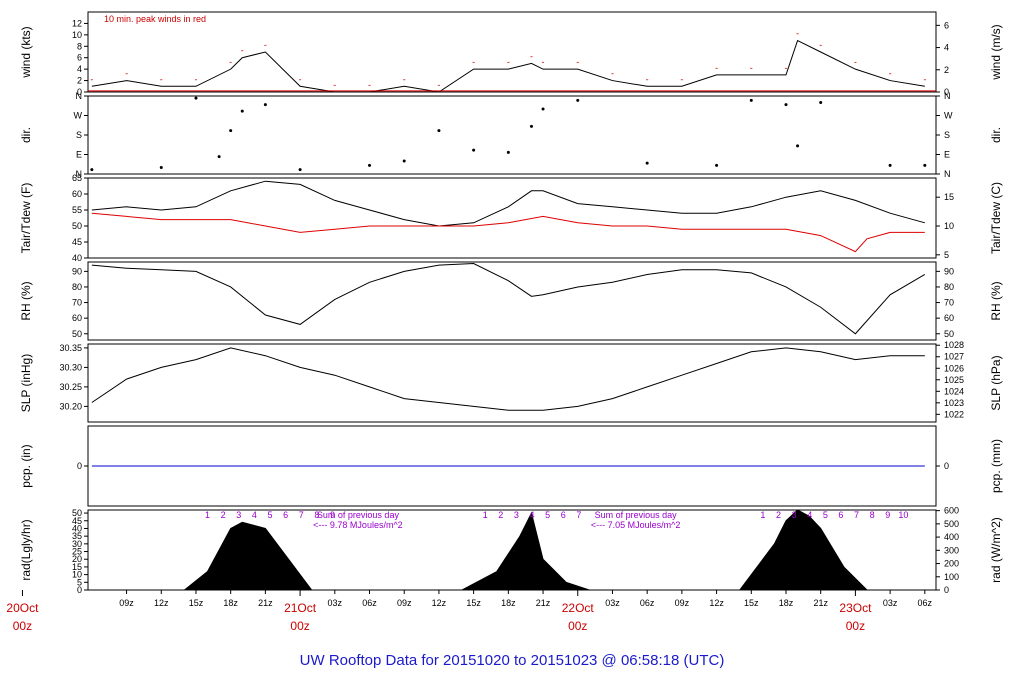  I want to click on hour-marker: 2, so click(223, 515).